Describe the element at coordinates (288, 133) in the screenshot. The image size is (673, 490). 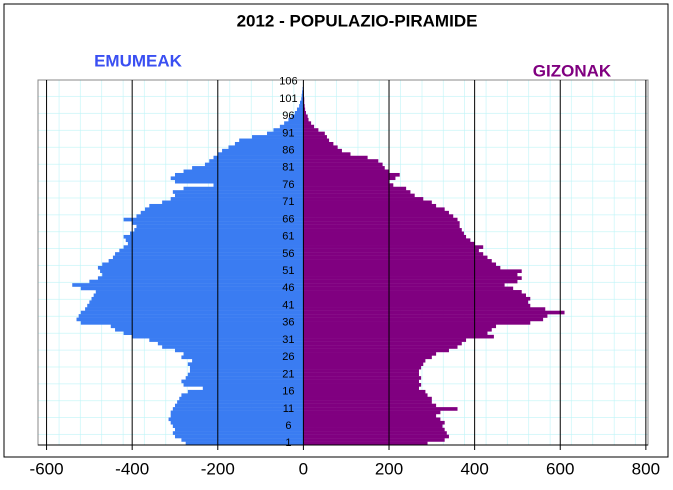
I see `age-label: 91` at that location.